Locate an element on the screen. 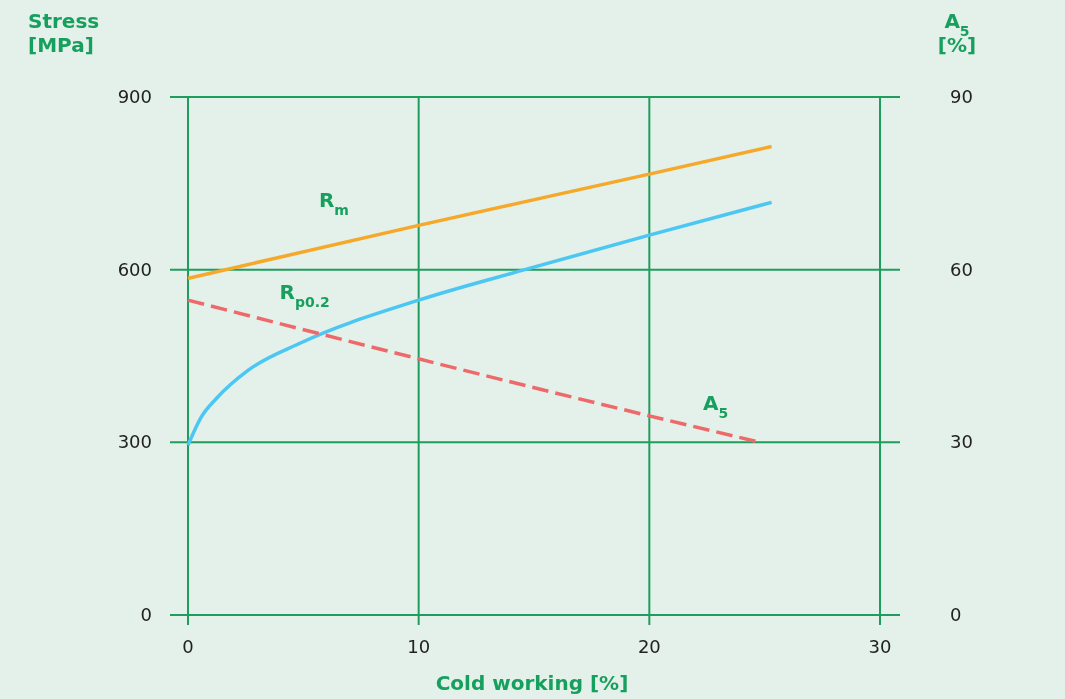 Image resolution: width=1065 pixels, height=699 pixels. y-axis-title: Stress [MPa] is located at coordinates (64, 33).